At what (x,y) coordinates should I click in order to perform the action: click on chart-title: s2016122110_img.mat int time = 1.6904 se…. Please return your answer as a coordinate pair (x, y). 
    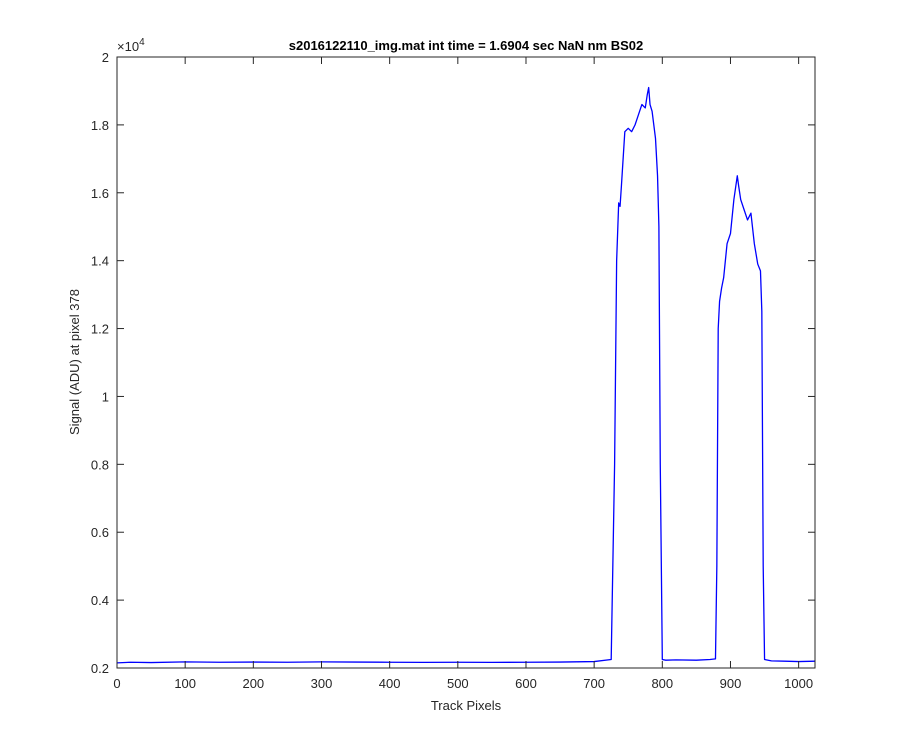
    Looking at the image, I should click on (466, 45).